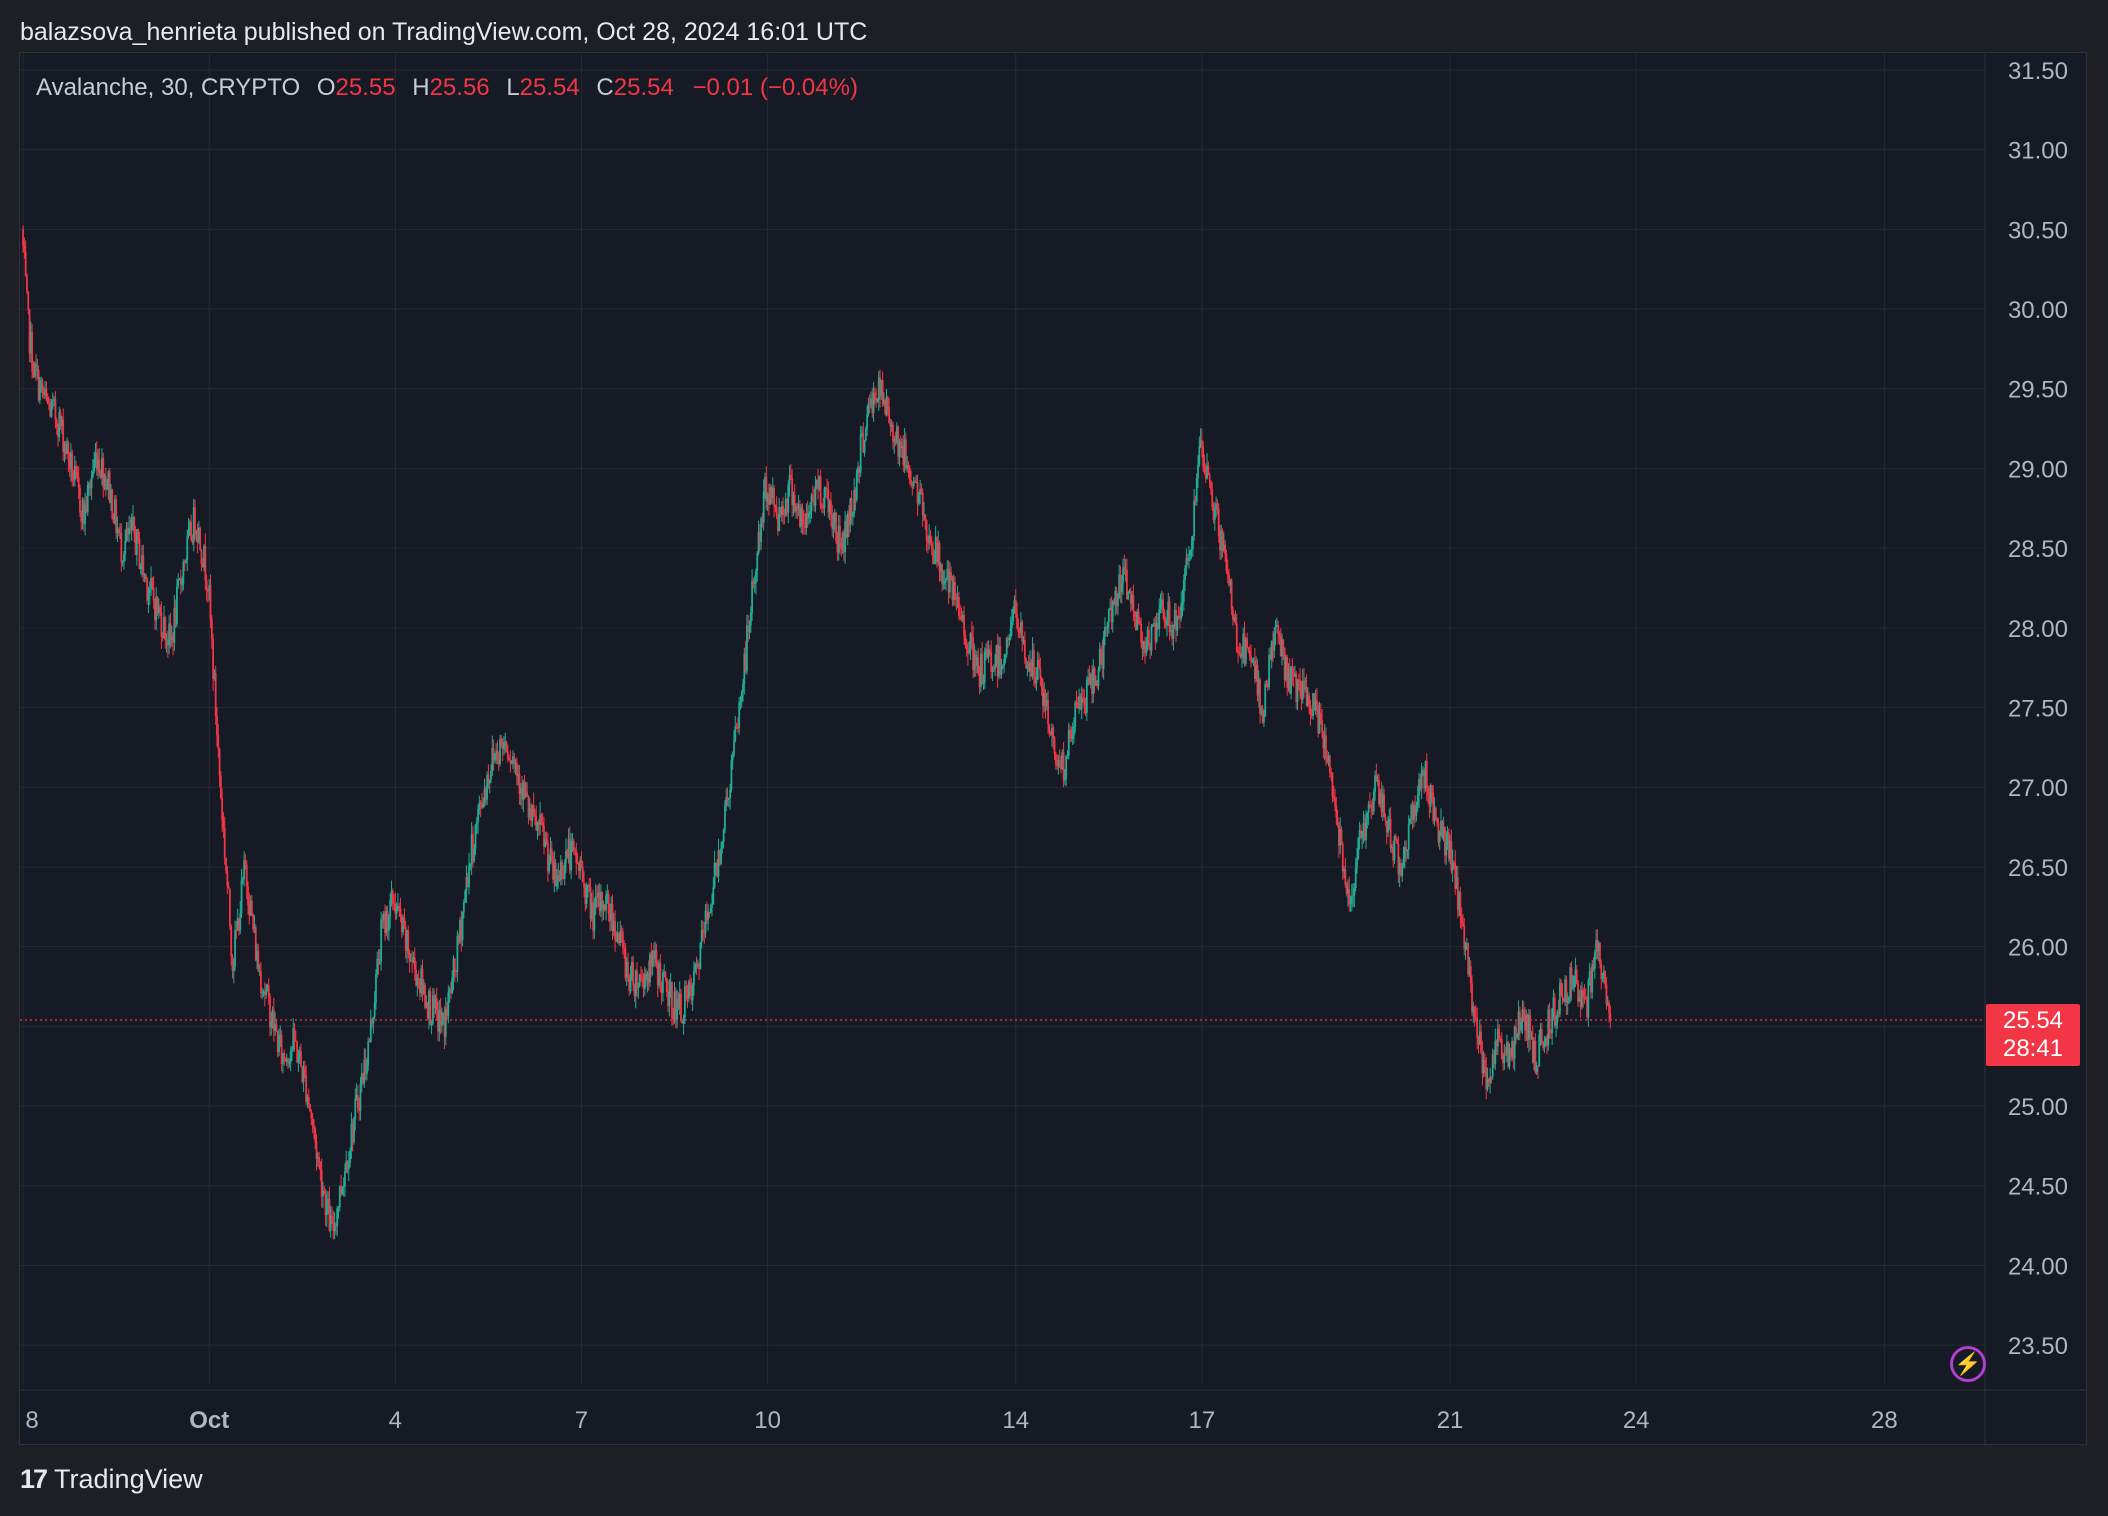  Describe the element at coordinates (1968, 1364) in the screenshot. I see `lightning-icon: ⚡` at that location.